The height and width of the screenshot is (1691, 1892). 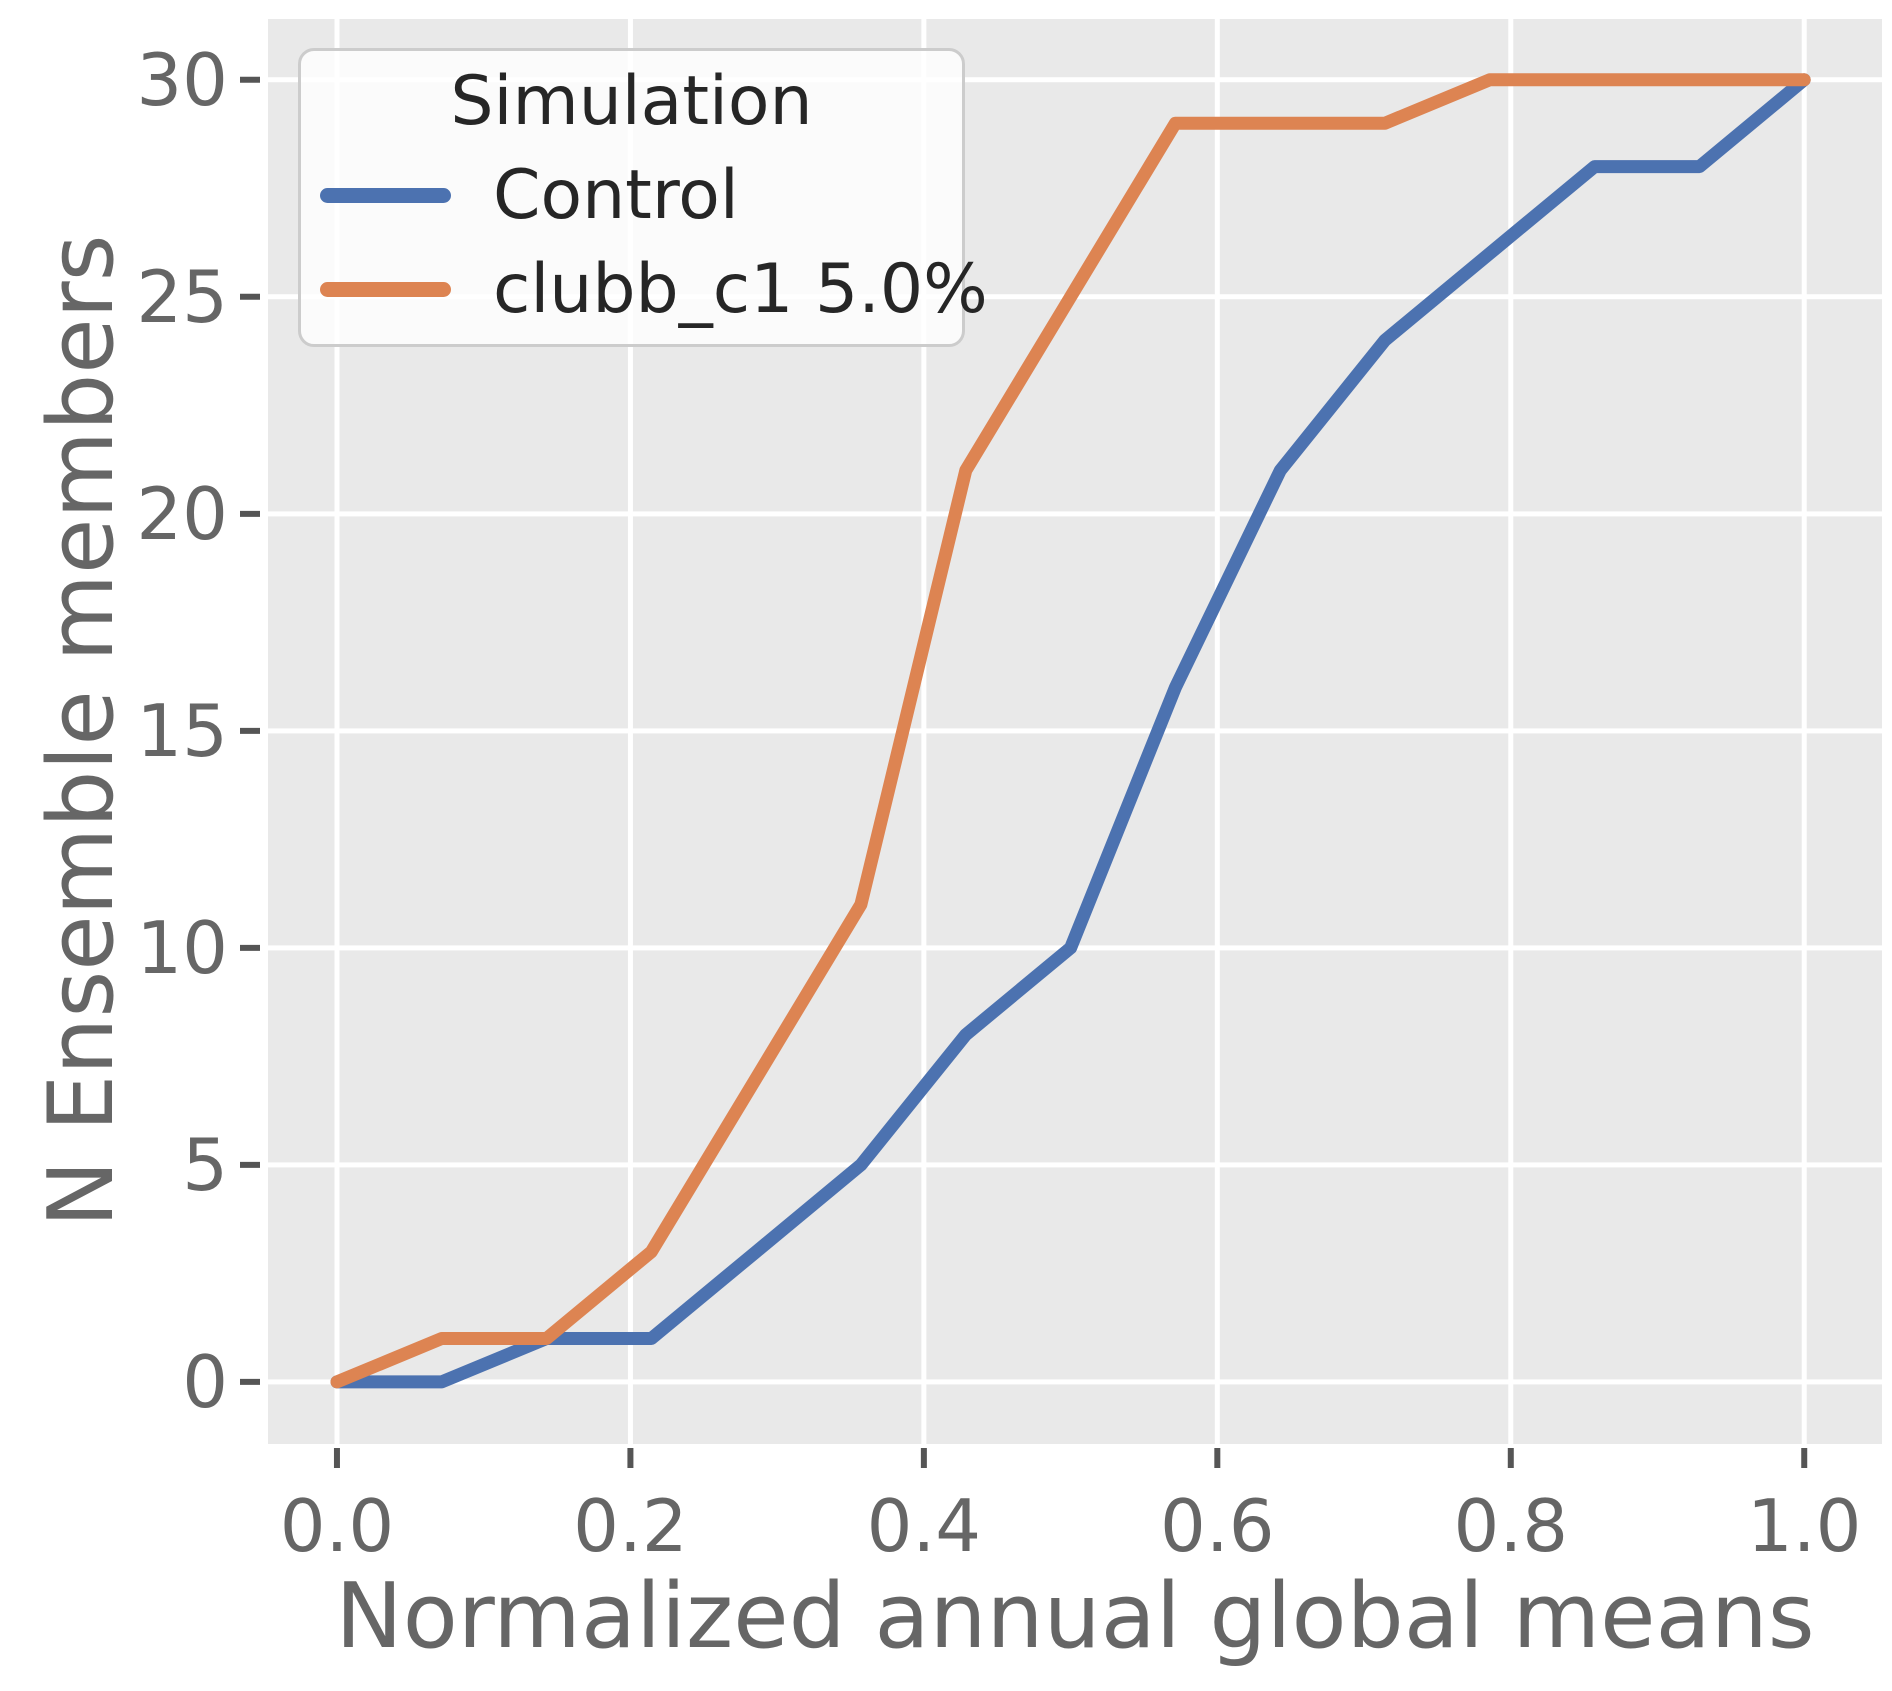 I want to click on legend: Simulation Control clubb_c1 5.0%, so click(x=643, y=197).